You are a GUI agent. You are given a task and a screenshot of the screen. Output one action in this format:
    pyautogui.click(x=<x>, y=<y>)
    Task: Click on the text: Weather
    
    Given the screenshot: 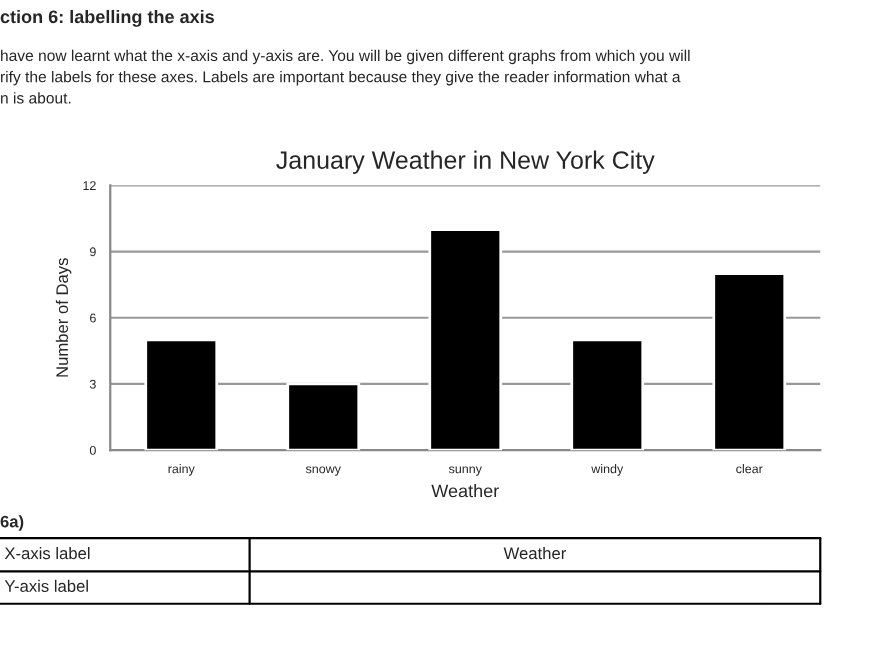 What is the action you would take?
    pyautogui.click(x=535, y=553)
    